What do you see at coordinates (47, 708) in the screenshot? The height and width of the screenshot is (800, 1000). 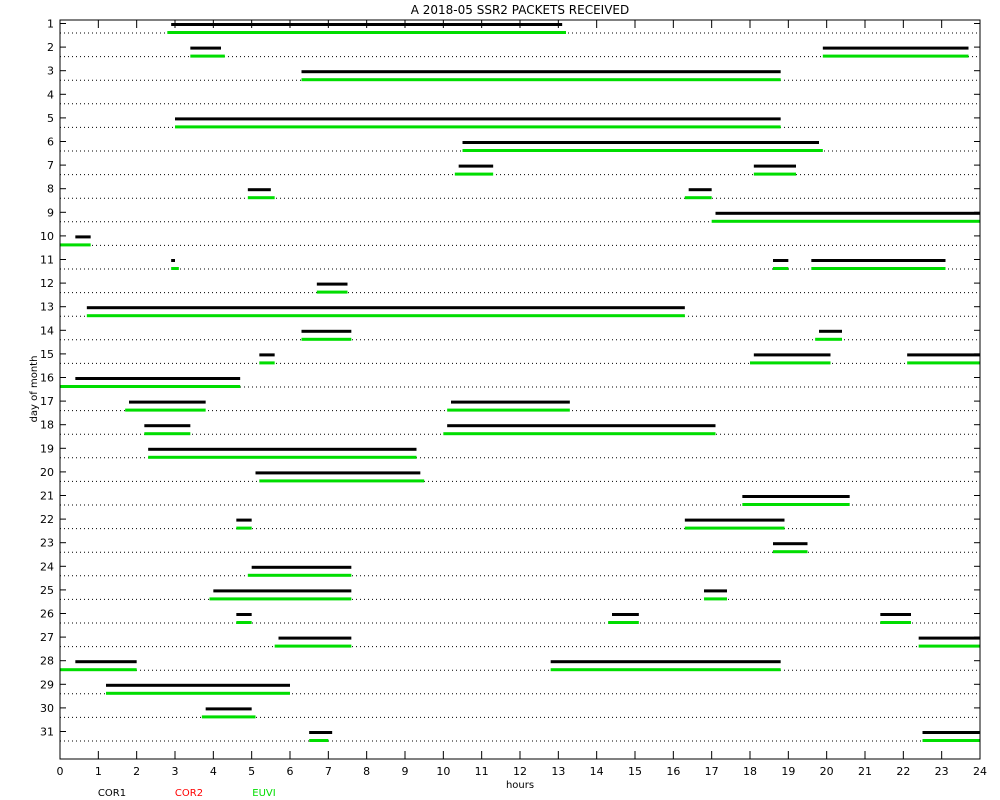 I see `y-tick-label: 30` at bounding box center [47, 708].